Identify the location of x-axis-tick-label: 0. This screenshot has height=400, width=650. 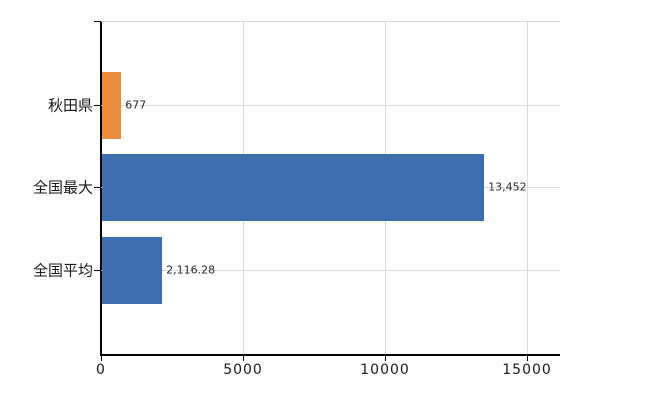
(101, 370).